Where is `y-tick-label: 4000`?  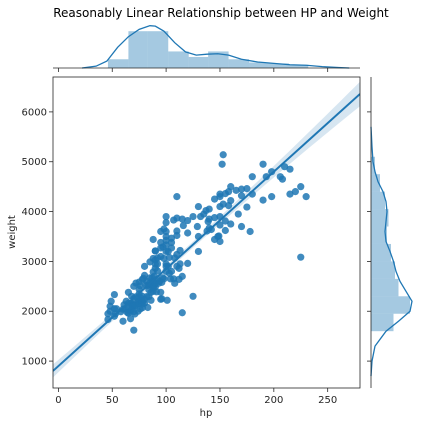 y-tick-label: 4000 is located at coordinates (34, 212).